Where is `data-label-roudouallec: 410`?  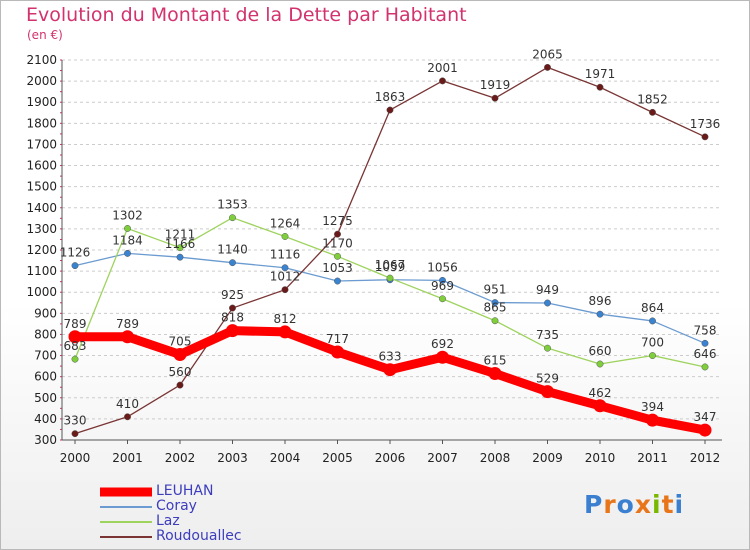
data-label-roudouallec: 410 is located at coordinates (127, 404).